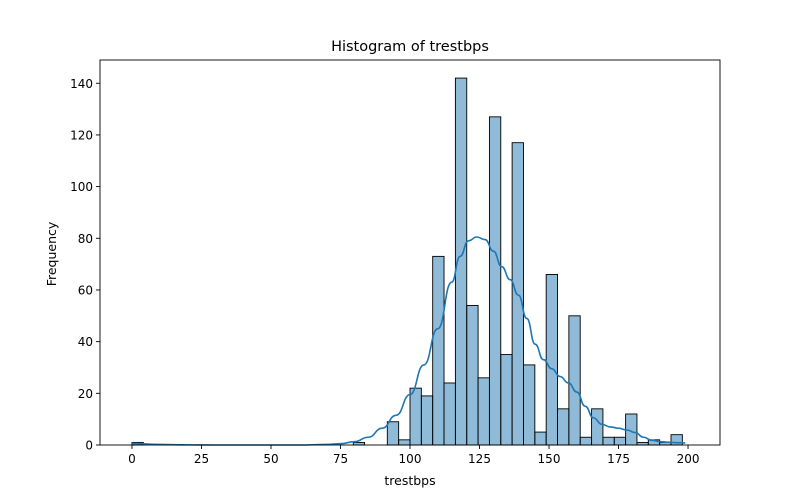 Image resolution: width=800 pixels, height=500 pixels. Describe the element at coordinates (85, 394) in the screenshot. I see `y-tick-label: 20` at that location.